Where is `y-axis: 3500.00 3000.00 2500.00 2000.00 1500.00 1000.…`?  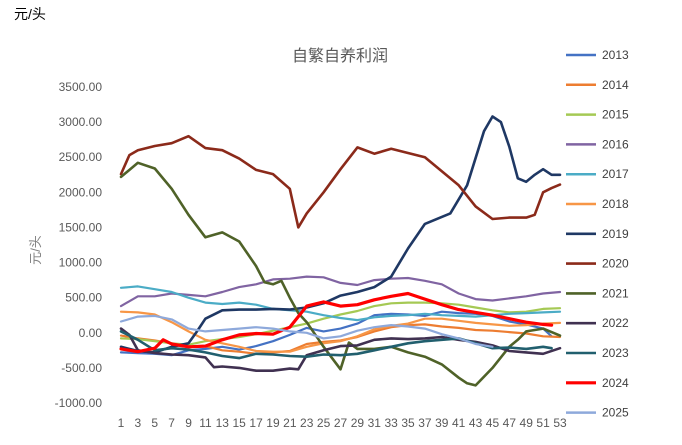 y-axis: 3500.00 3000.00 2500.00 2000.00 1500.00 1000.… is located at coordinates (79, 245).